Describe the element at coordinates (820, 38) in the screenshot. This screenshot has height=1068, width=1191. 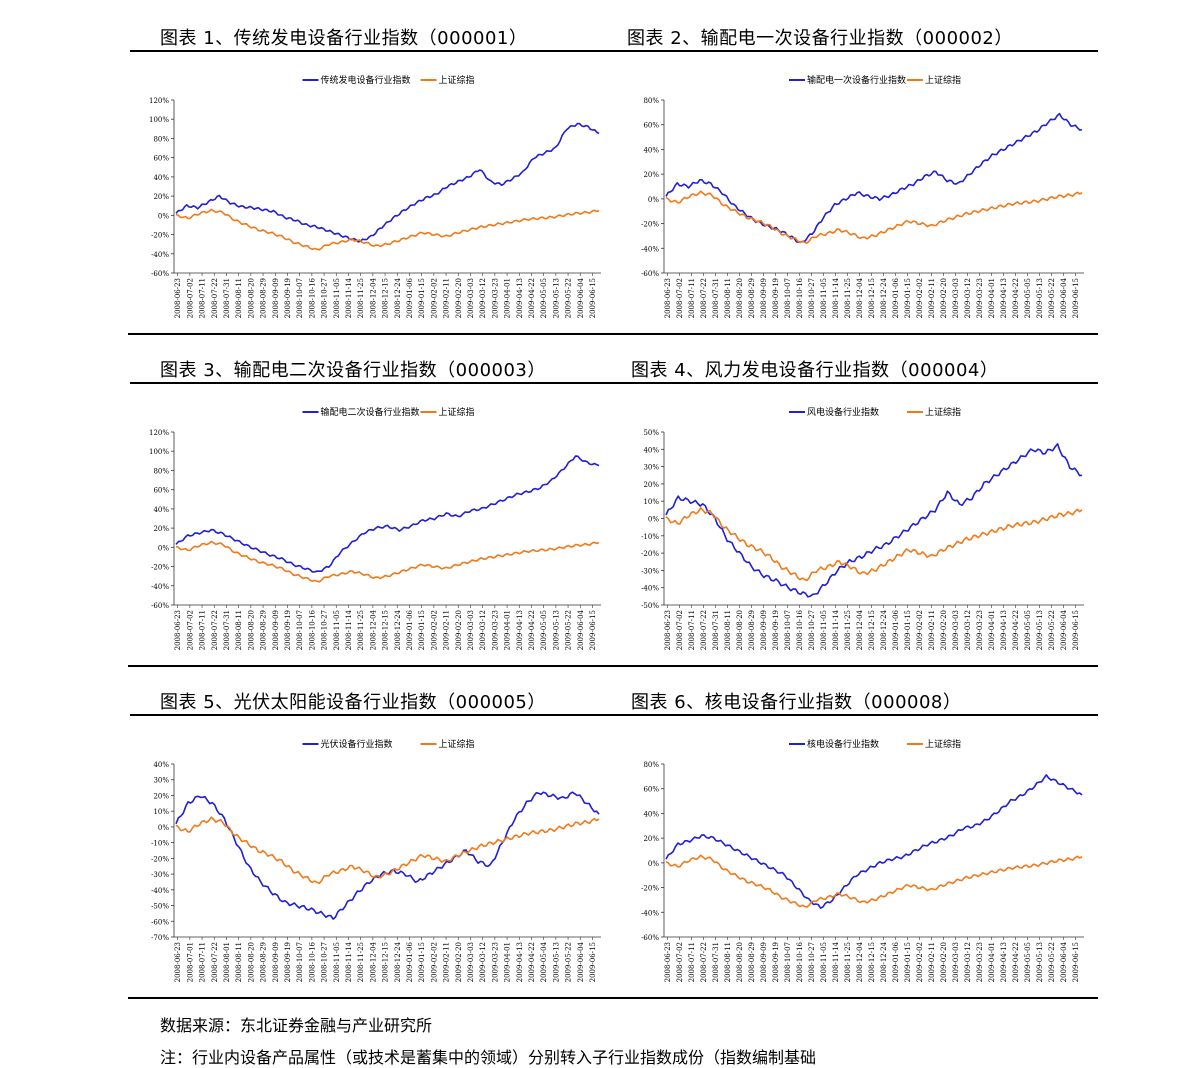
I see `chart-2-title: 图表 2、输配电一次设备行业指数（000002）` at that location.